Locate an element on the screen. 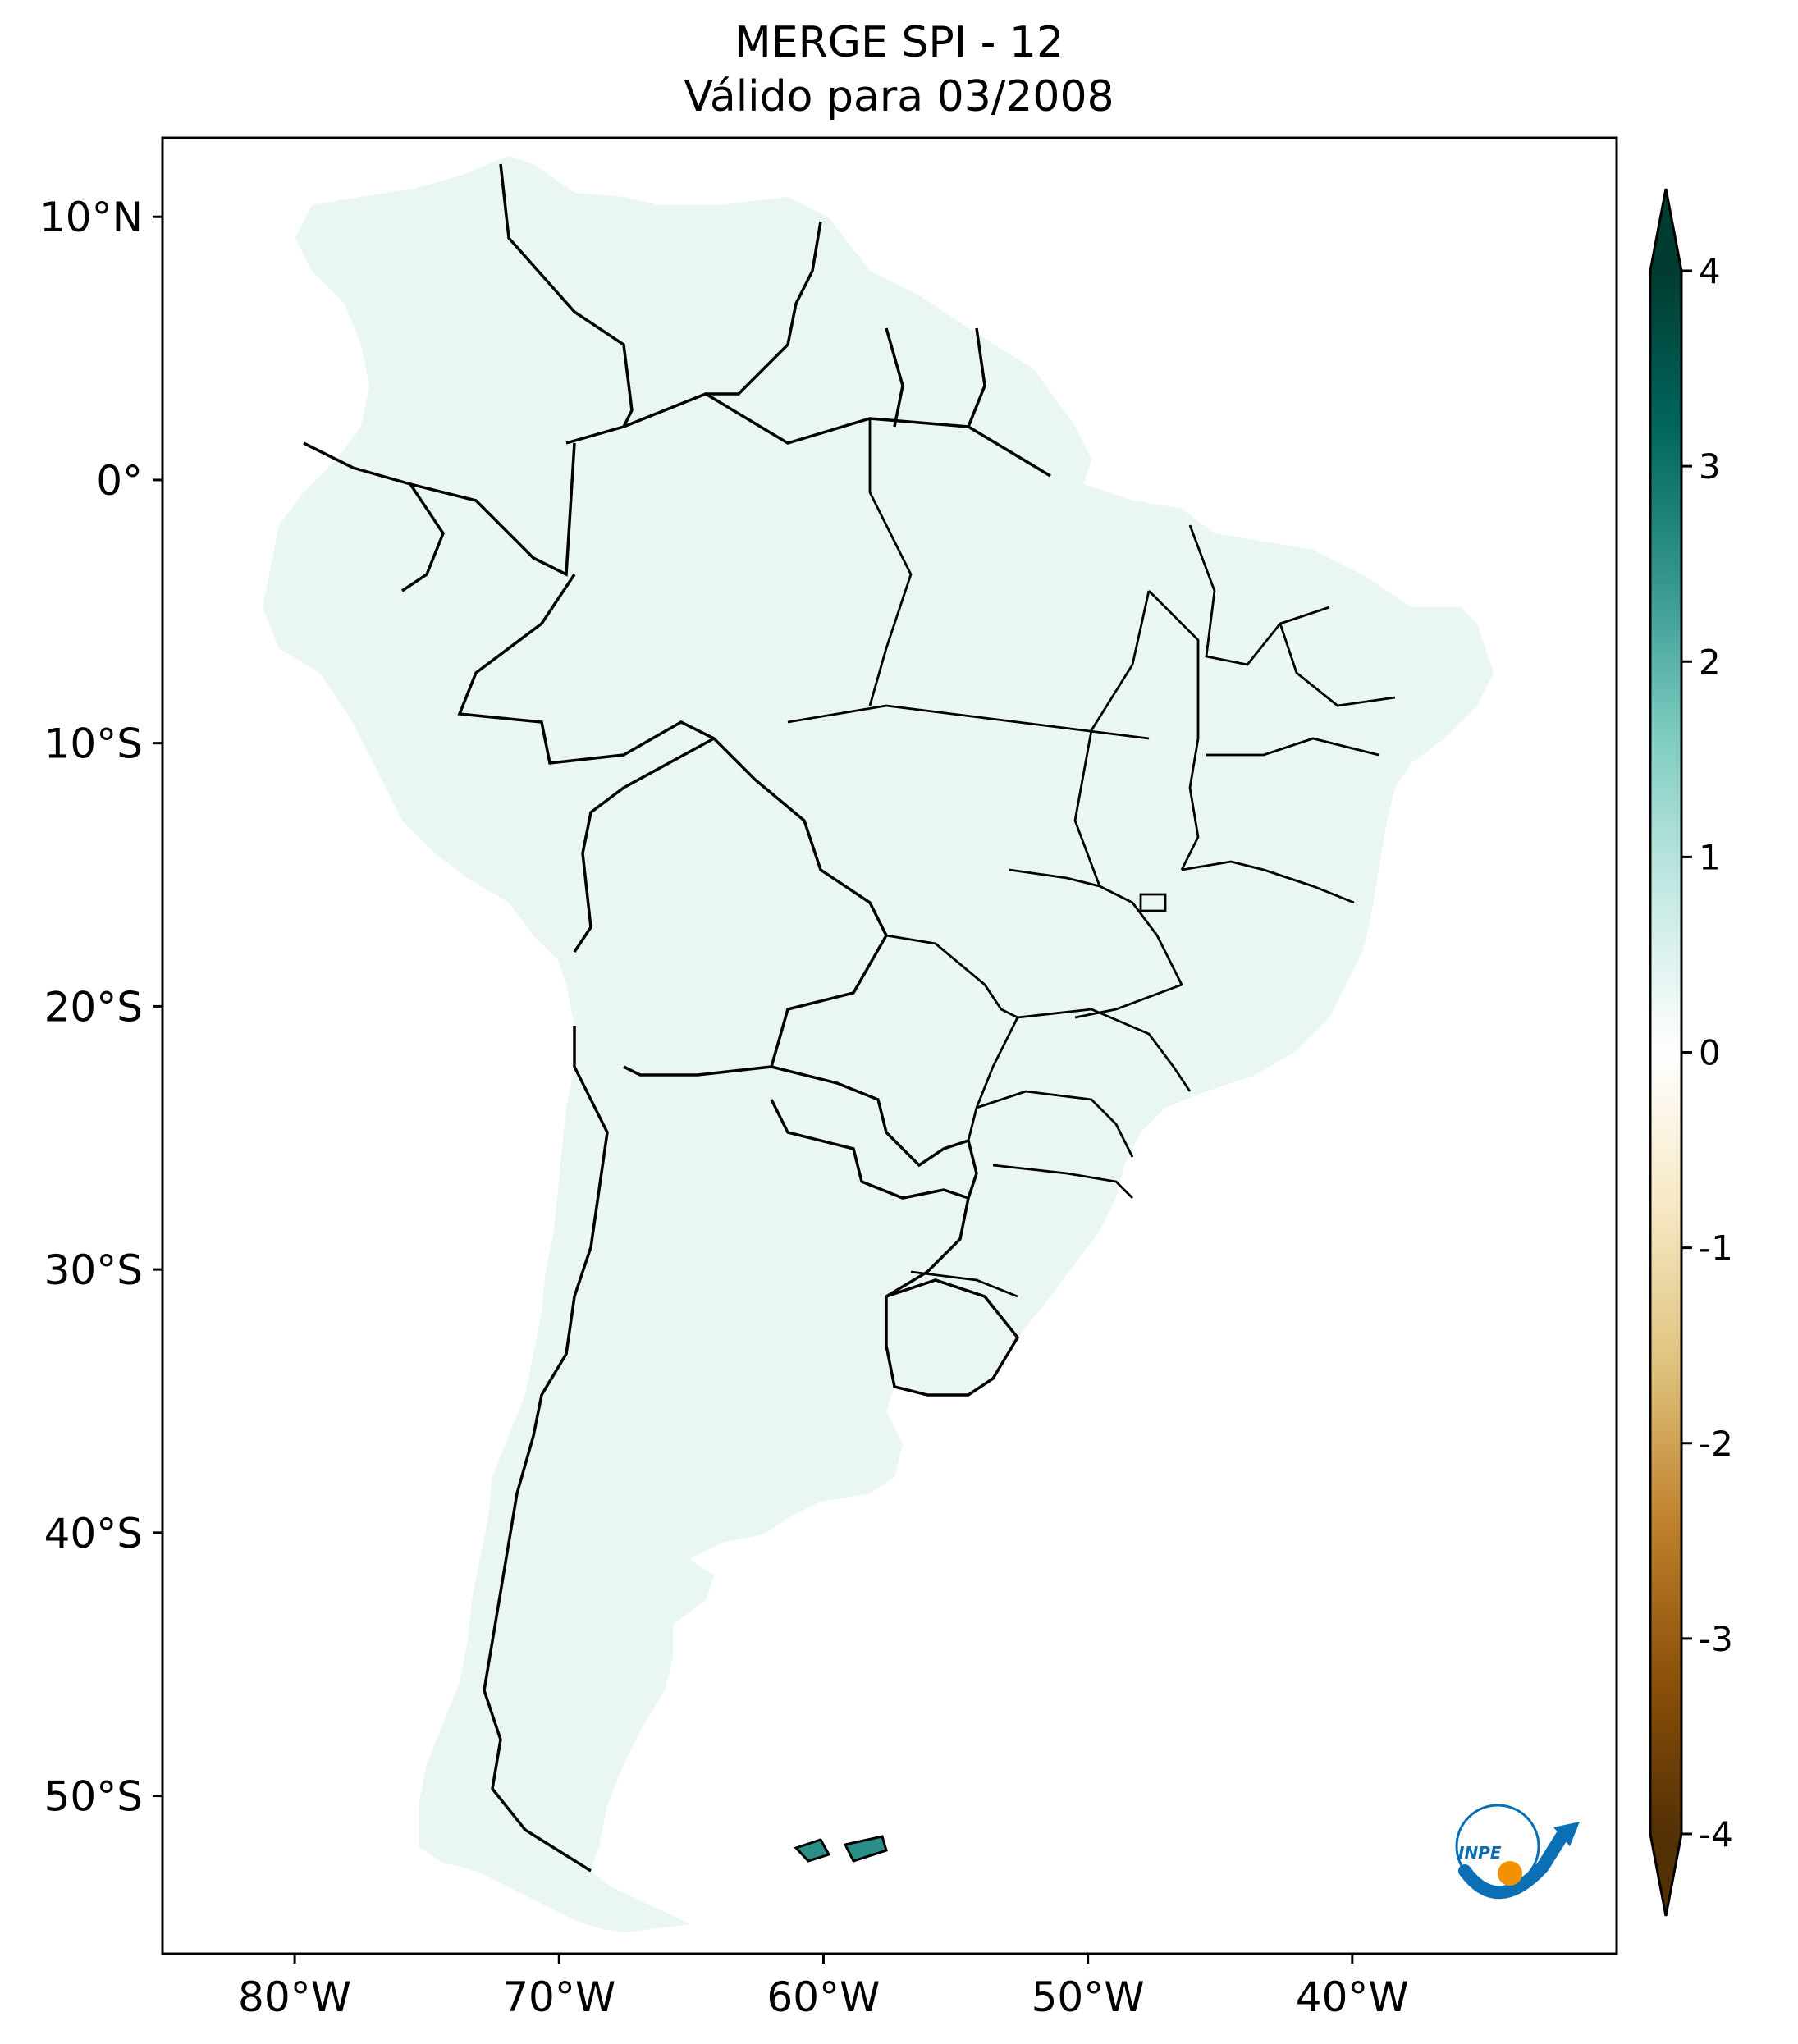  latitude-ticks: 10°N 0° 10°S 20°S 30°S 40°S 50°S is located at coordinates (100, 1007).